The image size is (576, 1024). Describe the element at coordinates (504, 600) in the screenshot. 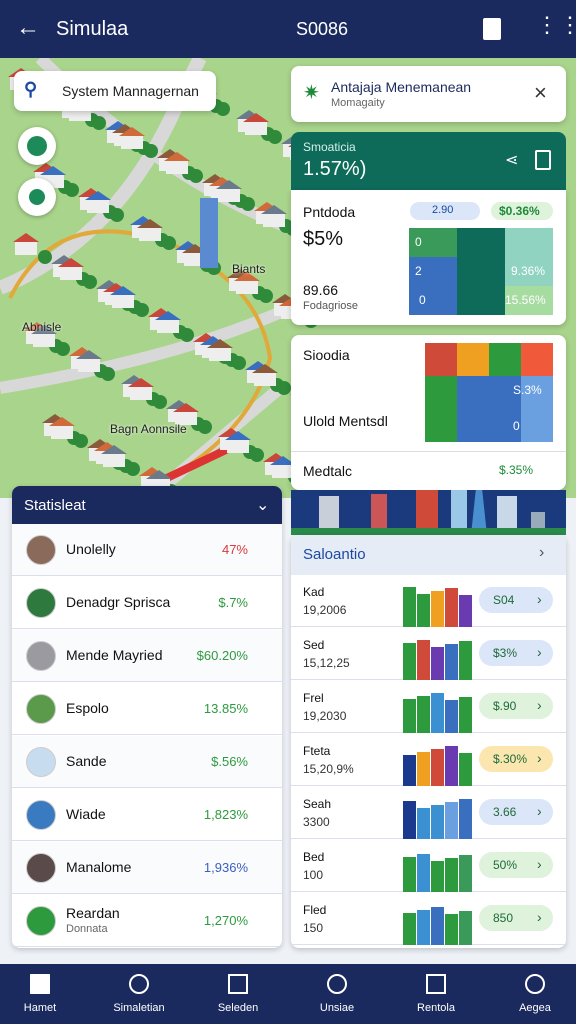

I see `row-value: S04` at that location.